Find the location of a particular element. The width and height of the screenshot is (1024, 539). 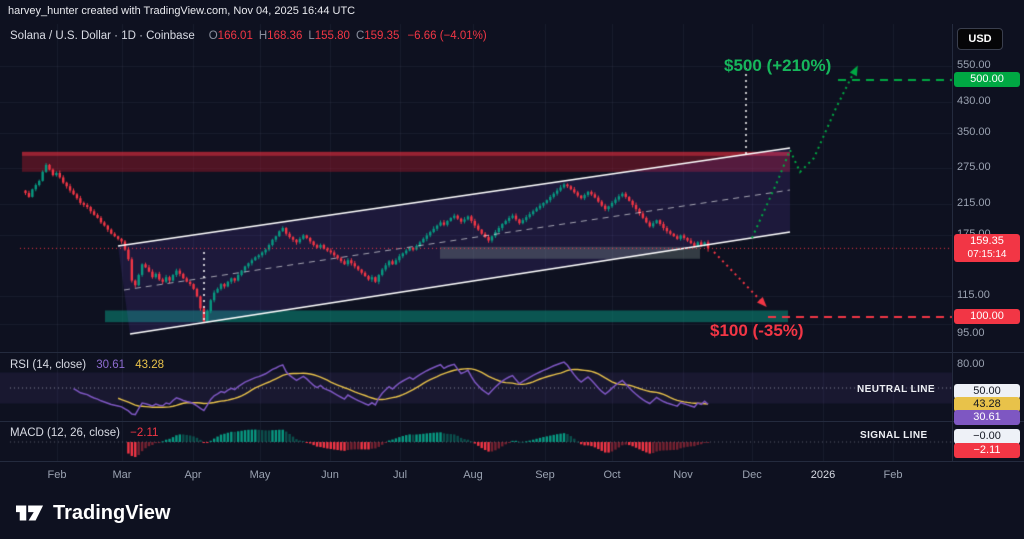

currency-button: USD is located at coordinates (980, 39).